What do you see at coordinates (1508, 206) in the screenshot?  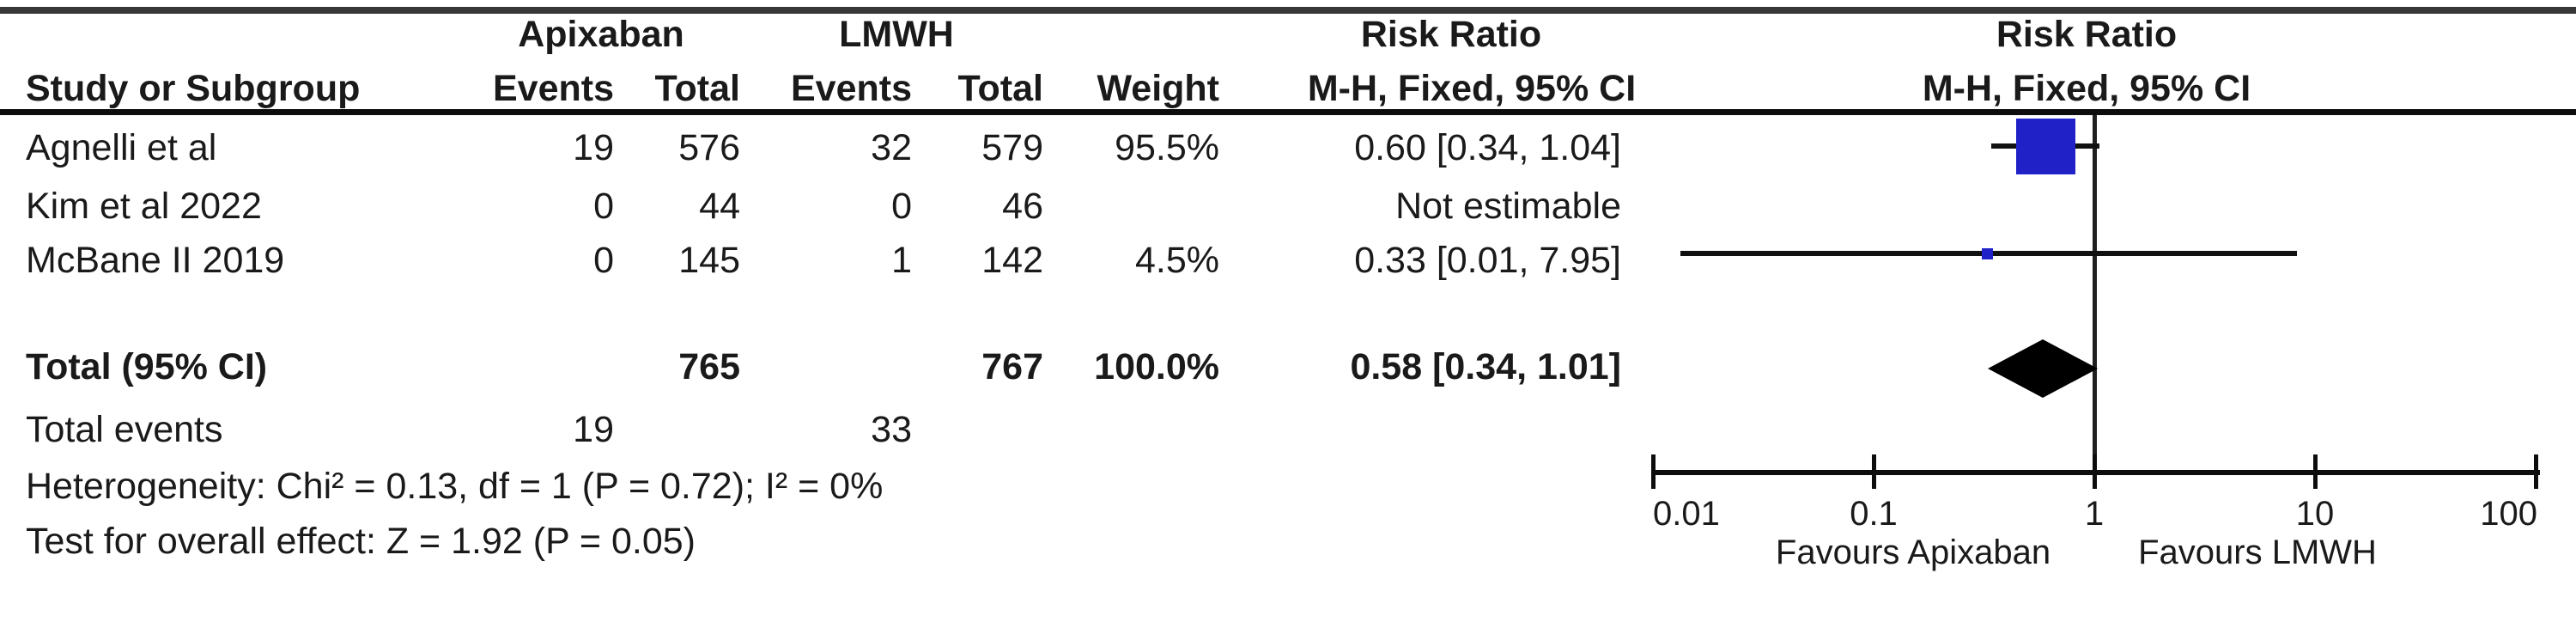 I see `rr-ci-value: Not estimable` at bounding box center [1508, 206].